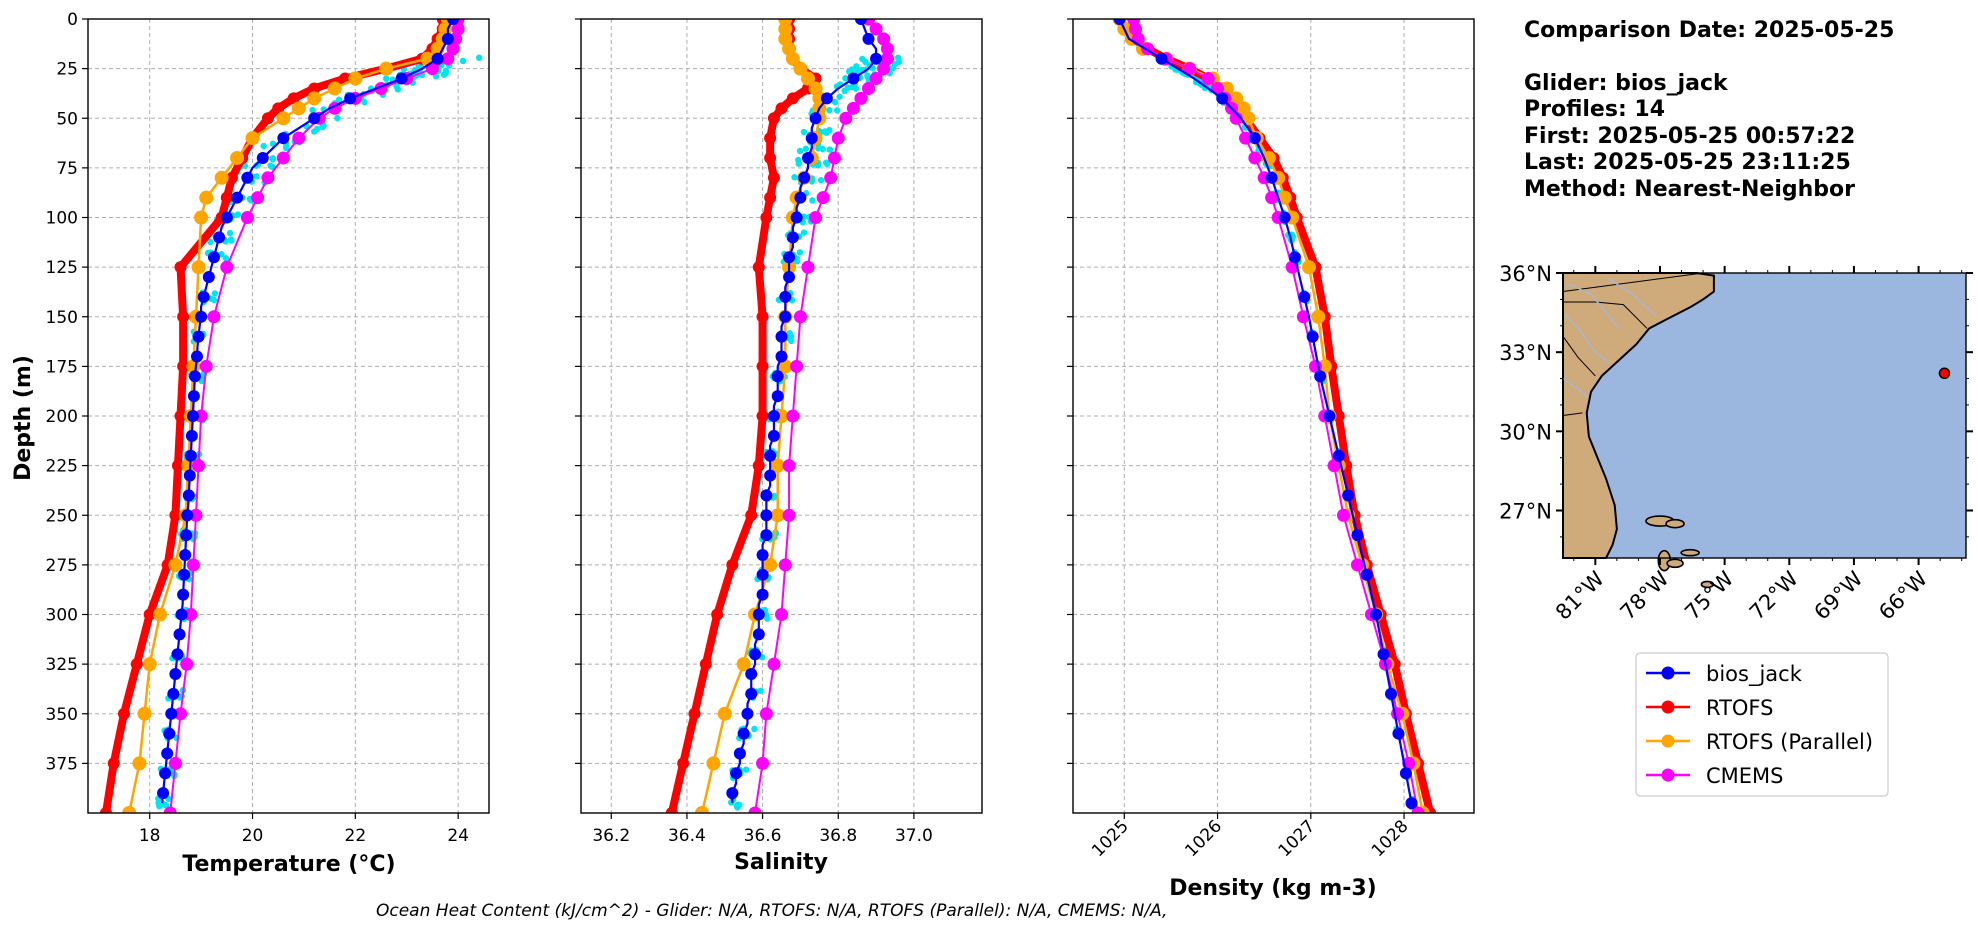 The height and width of the screenshot is (934, 1978). Describe the element at coordinates (1745, 776) in the screenshot. I see `legend-label: CMEMS` at that location.